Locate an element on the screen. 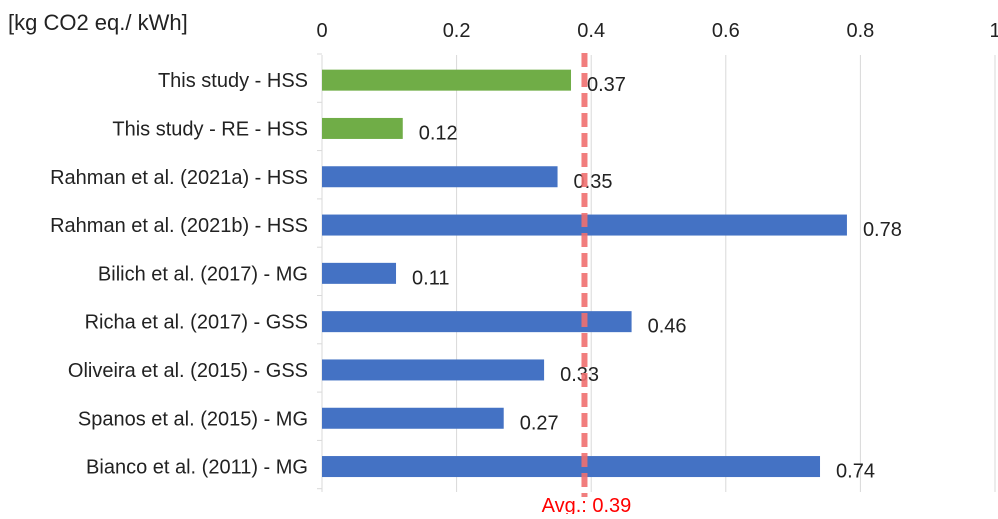 The image size is (998, 519). x-tick-label: 0.6 is located at coordinates (726, 31).